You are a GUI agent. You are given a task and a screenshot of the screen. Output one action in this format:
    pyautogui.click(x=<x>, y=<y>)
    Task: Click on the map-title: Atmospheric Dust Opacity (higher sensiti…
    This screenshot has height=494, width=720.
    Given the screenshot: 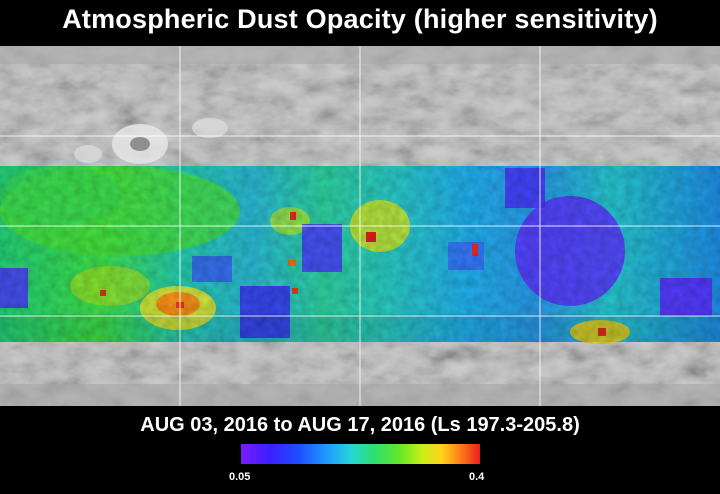 What is the action you would take?
    pyautogui.click(x=360, y=19)
    